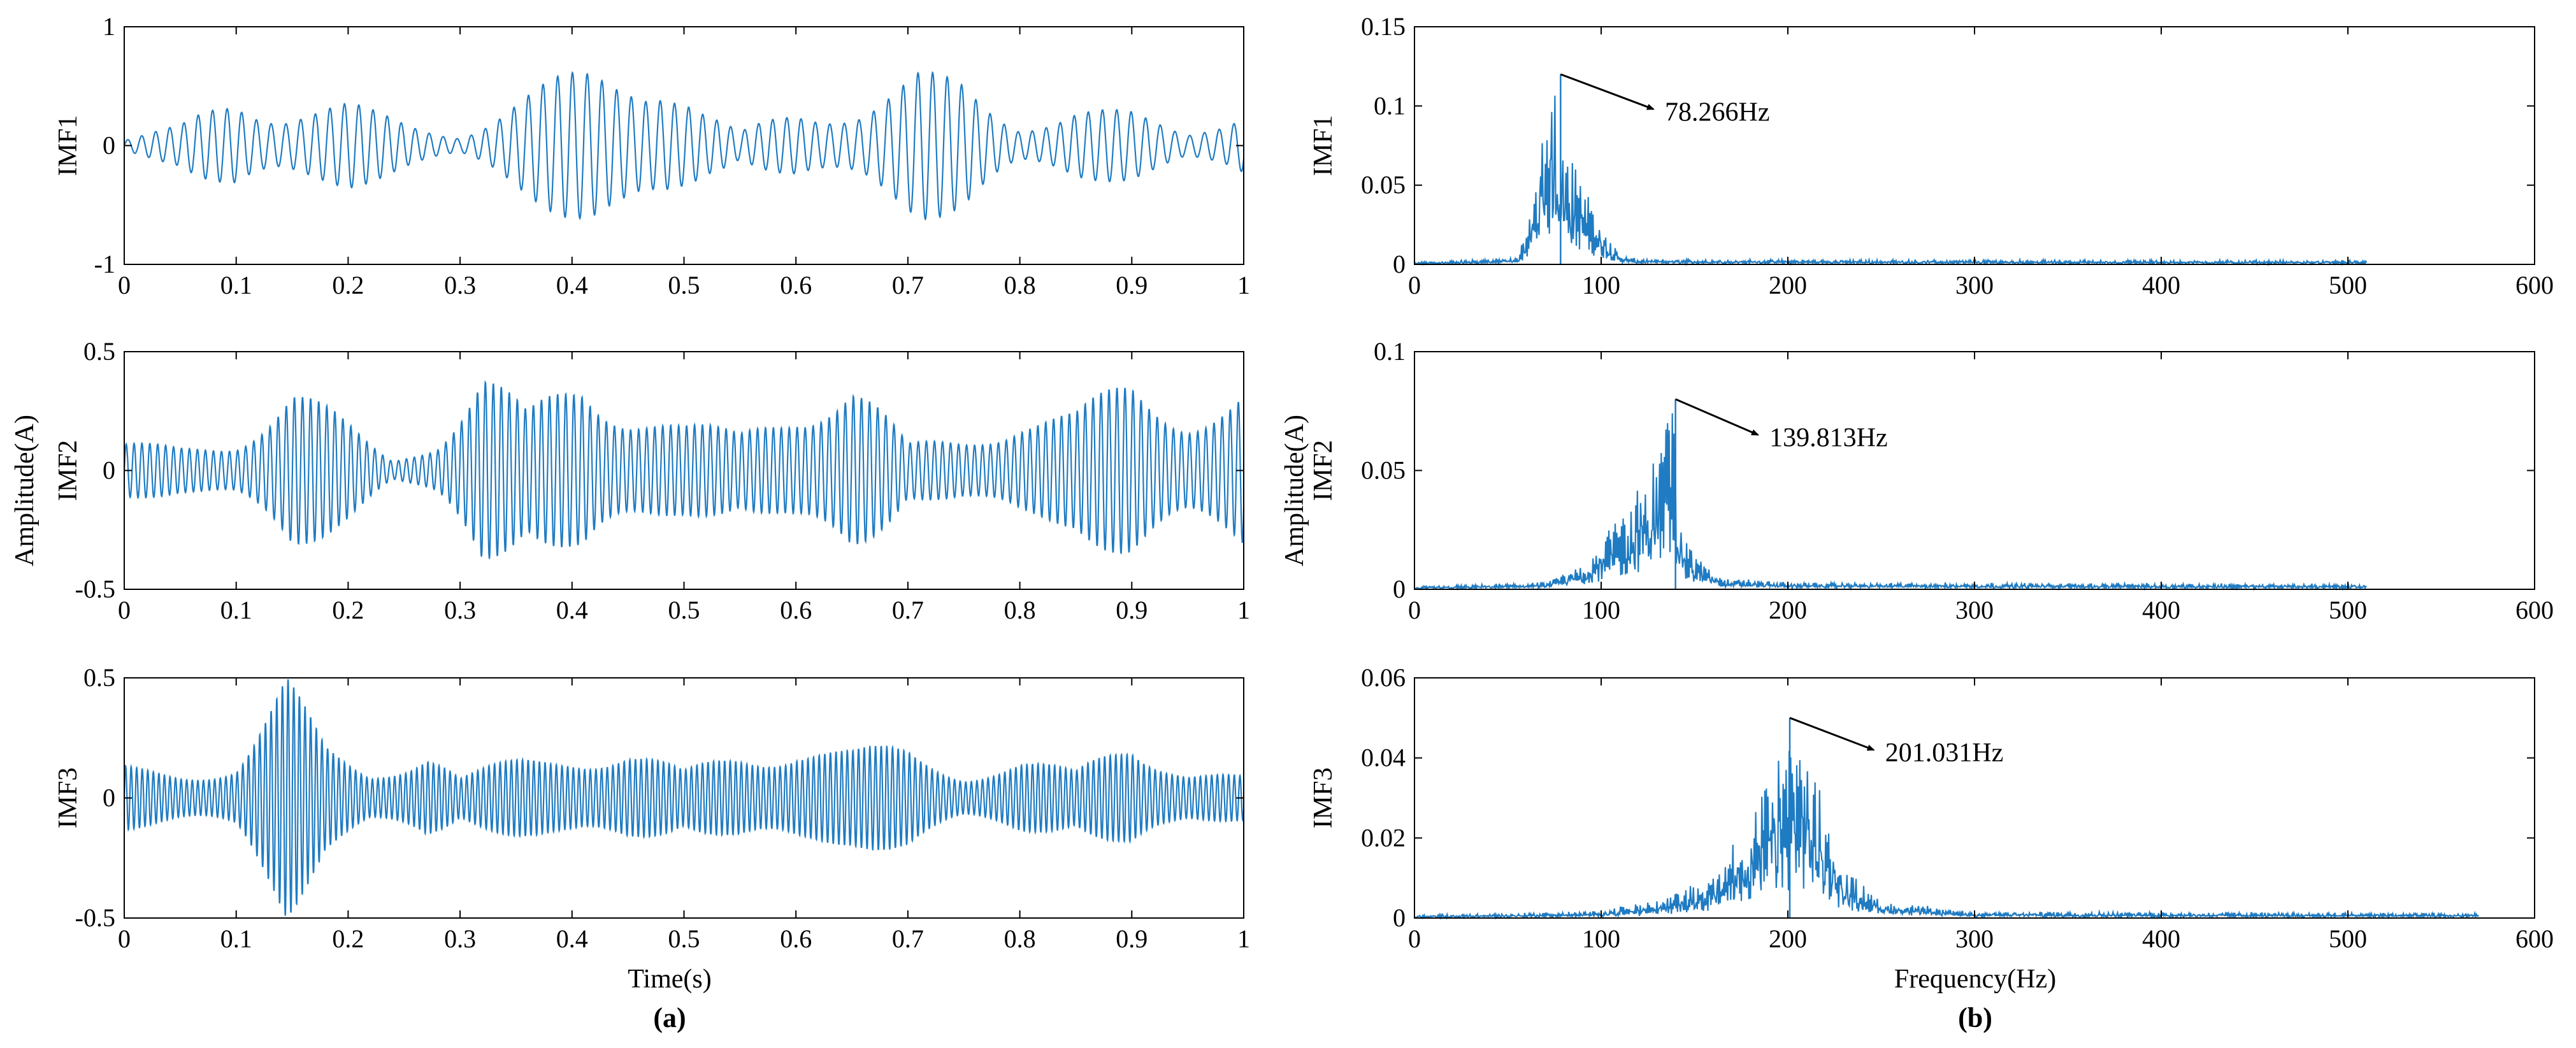 The height and width of the screenshot is (1048, 2576). What do you see at coordinates (109, 470) in the screenshot?
I see `imf2-time-ytick-label: 0` at bounding box center [109, 470].